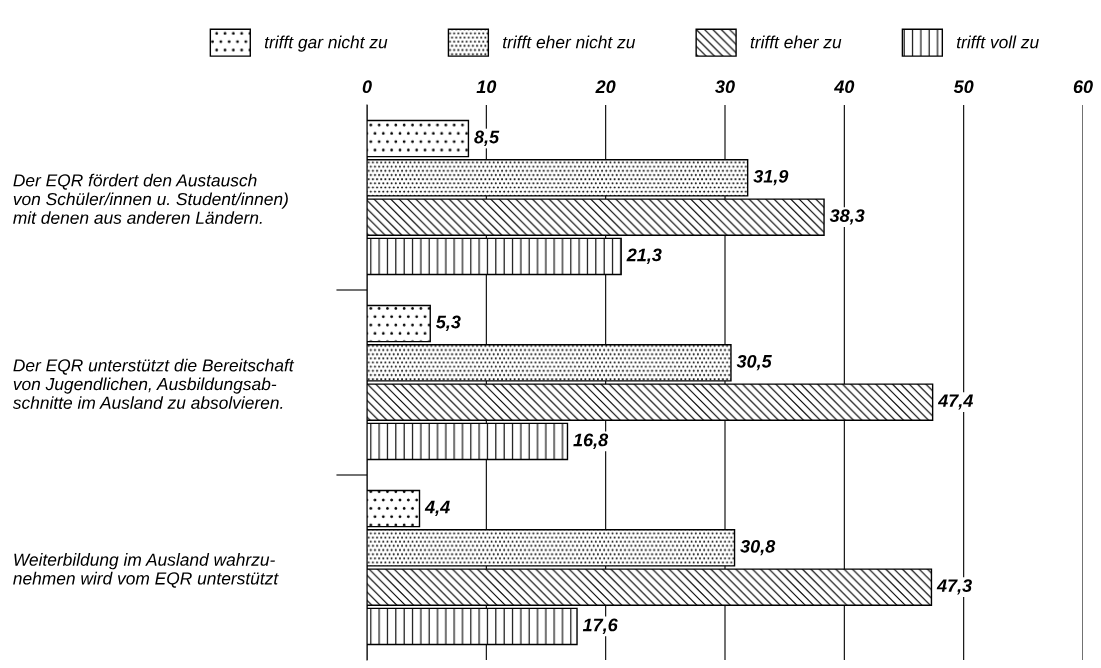 This screenshot has height=668, width=1101. What do you see at coordinates (844, 87) in the screenshot?
I see `x-tick-label: 40` at bounding box center [844, 87].